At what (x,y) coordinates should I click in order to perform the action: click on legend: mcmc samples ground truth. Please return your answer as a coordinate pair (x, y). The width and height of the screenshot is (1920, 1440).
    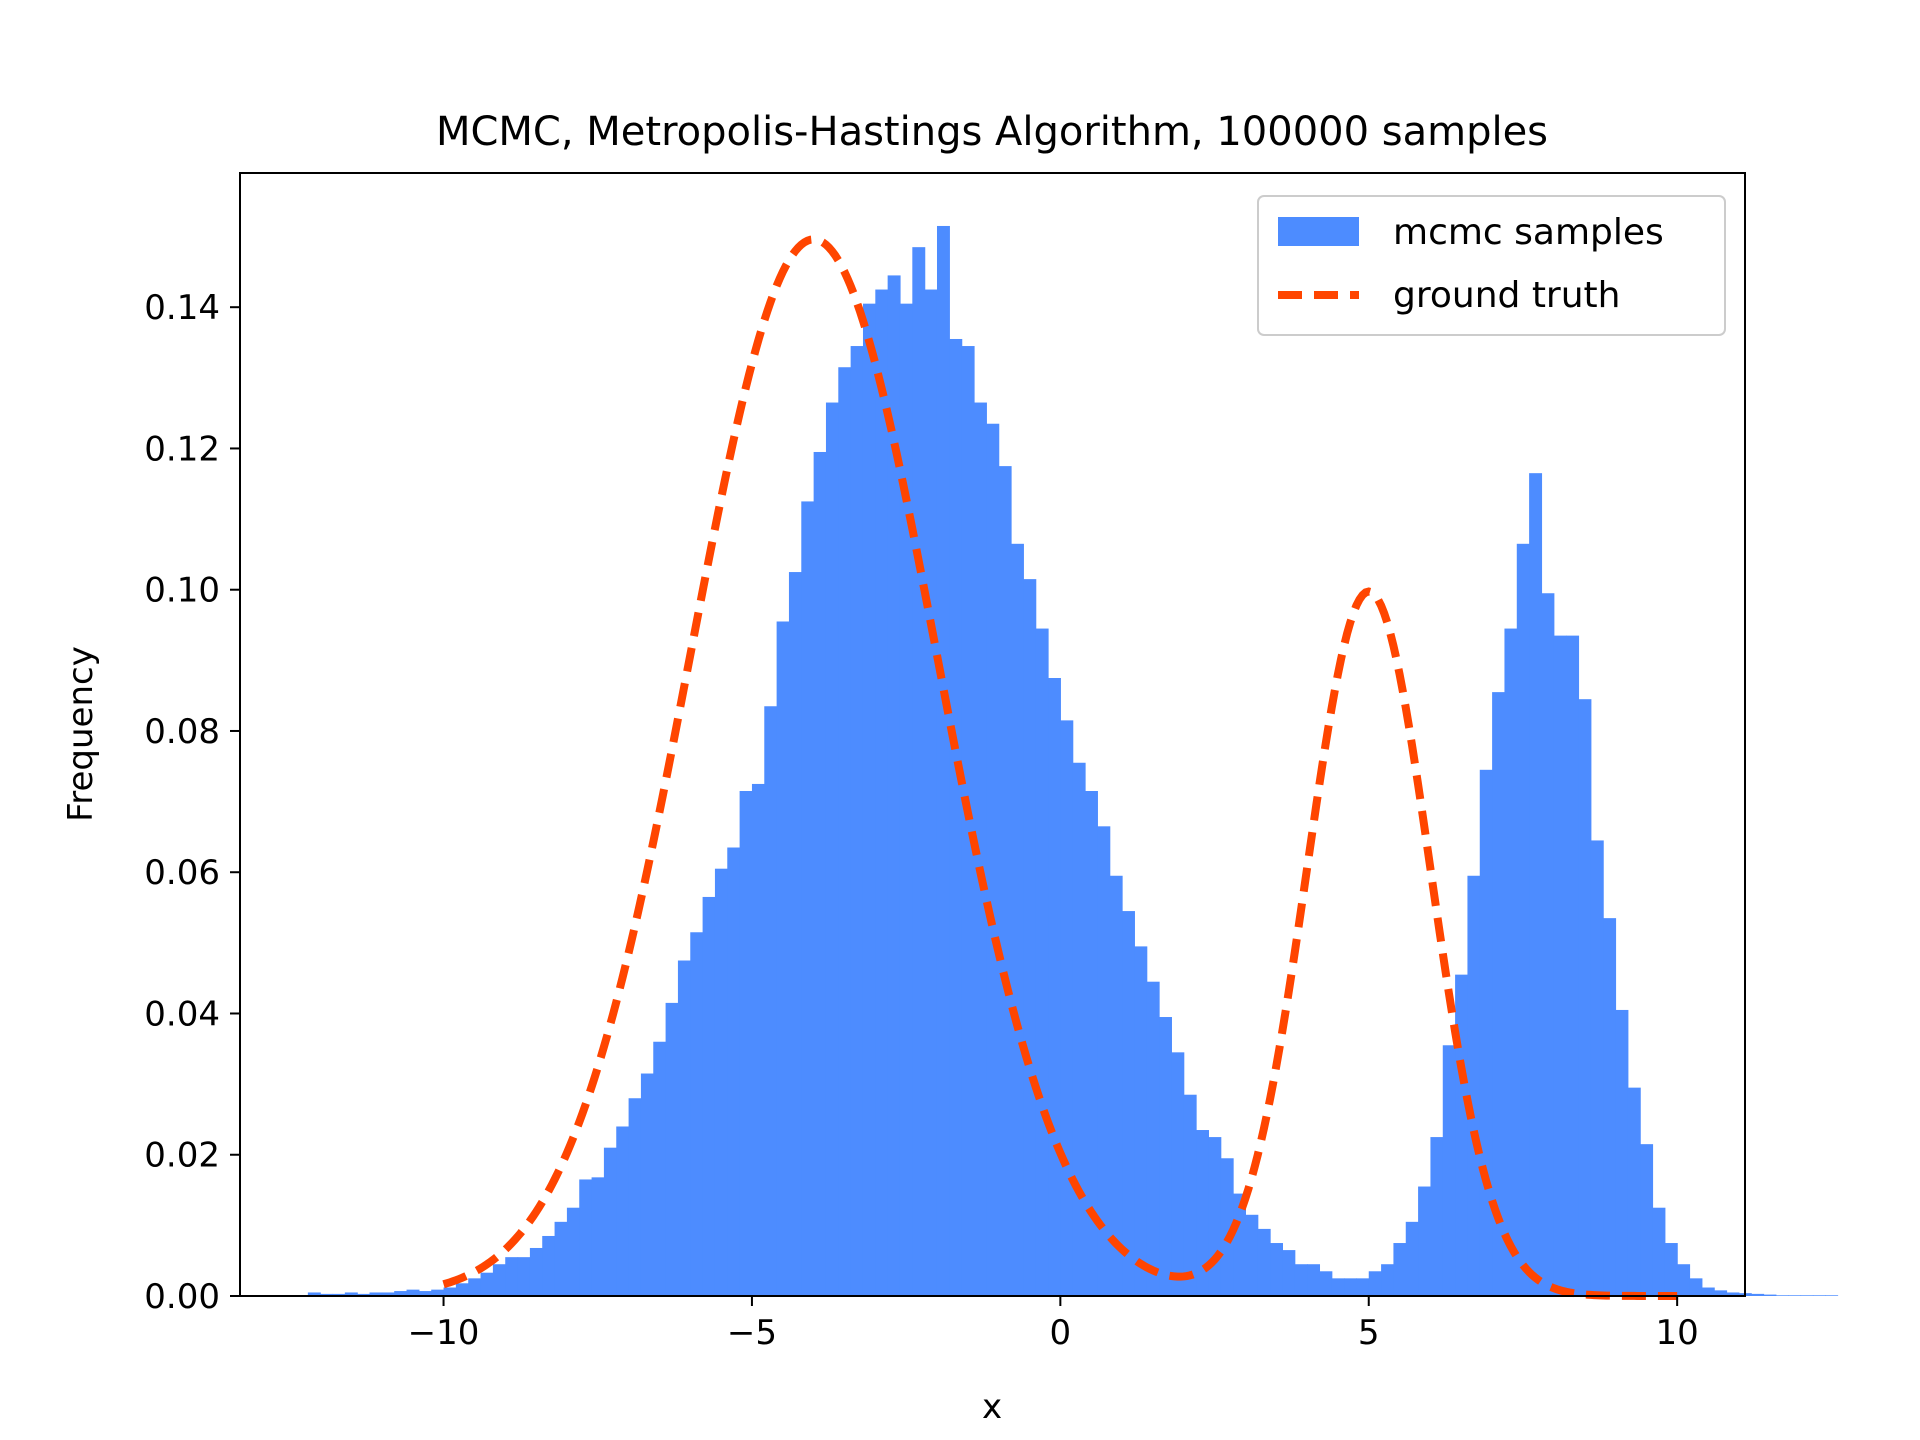
    Looking at the image, I should click on (1491, 265).